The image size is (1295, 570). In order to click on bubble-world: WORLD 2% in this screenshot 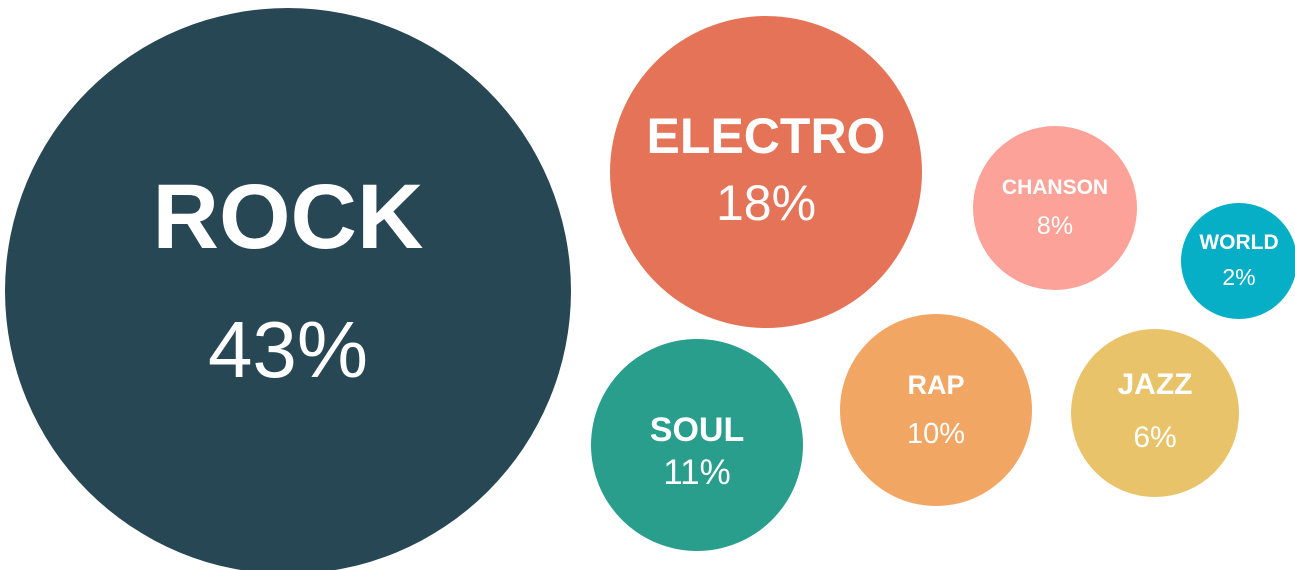, I will do `click(1238, 261)`.